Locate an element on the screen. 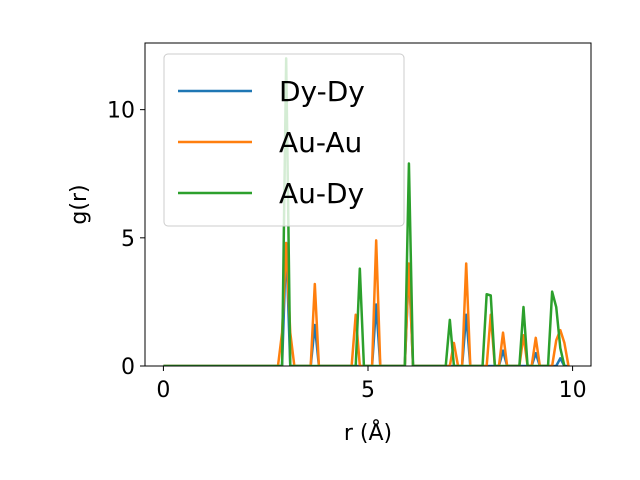  legend-box is located at coordinates (284, 140).